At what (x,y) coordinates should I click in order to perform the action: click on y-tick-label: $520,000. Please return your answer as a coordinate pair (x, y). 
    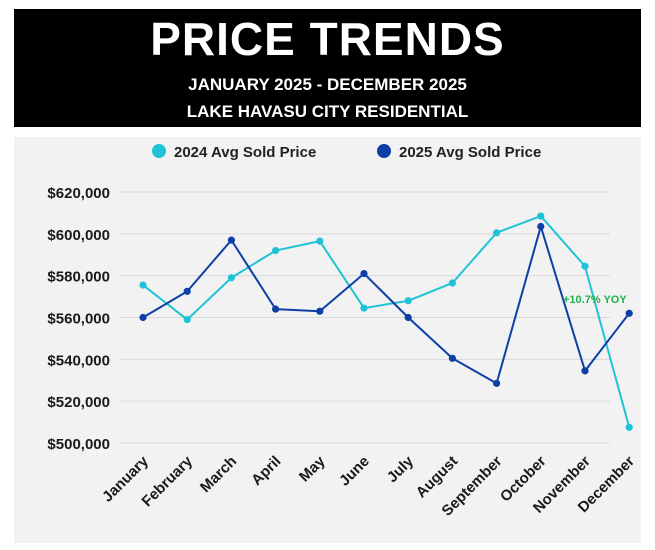
    Looking at the image, I should click on (78, 402).